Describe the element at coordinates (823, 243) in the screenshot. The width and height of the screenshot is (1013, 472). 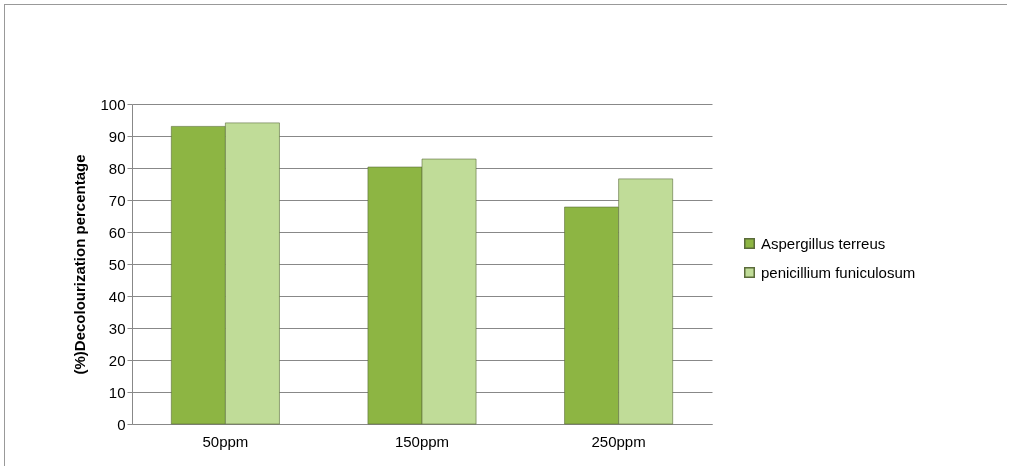
I see `legend-label: Aspergillus terreus` at that location.